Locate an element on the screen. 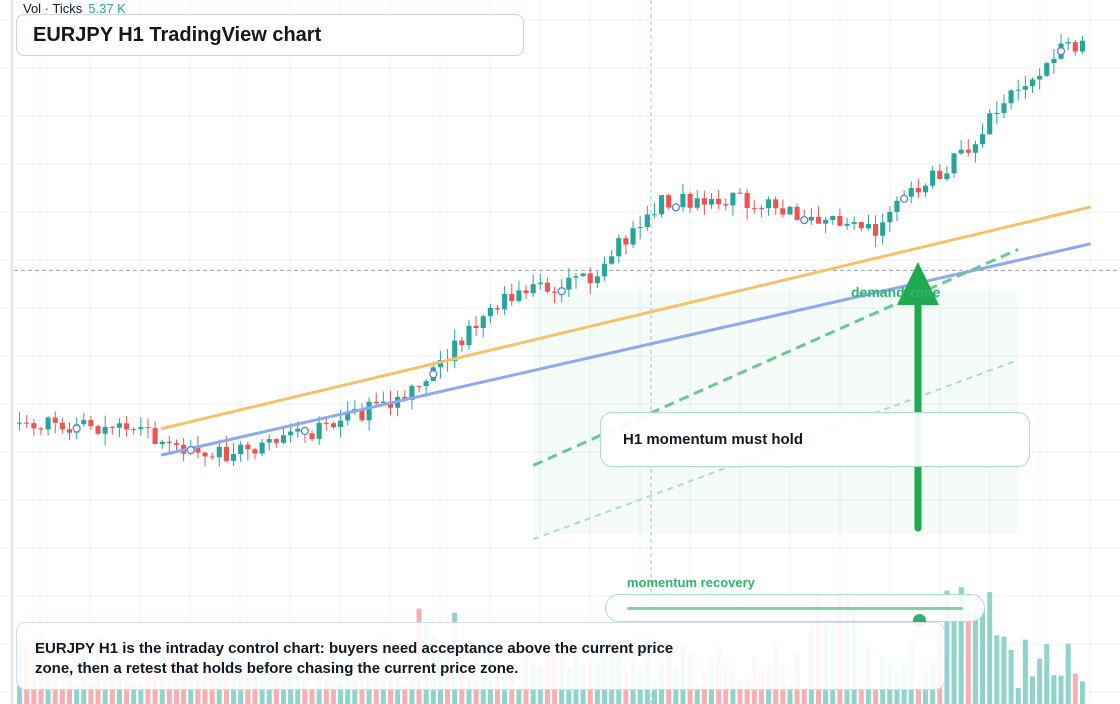  chart-title: EURJPY H1 TradingView chart is located at coordinates (177, 34).